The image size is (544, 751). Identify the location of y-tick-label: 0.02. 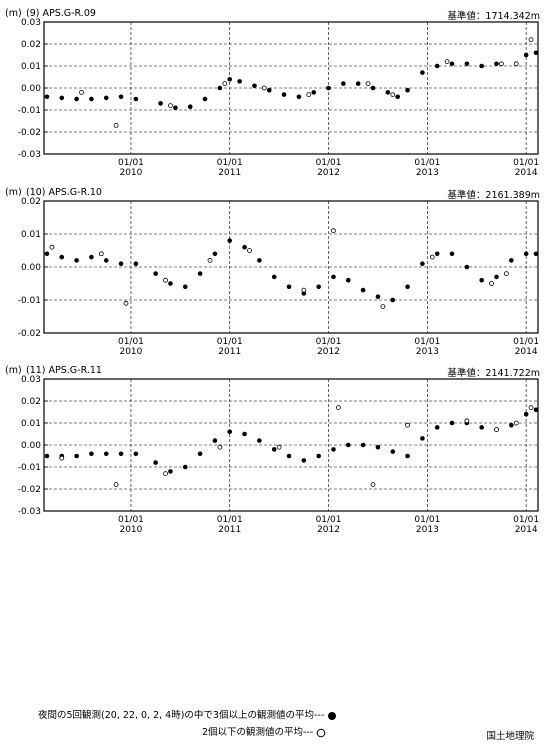
(31, 402).